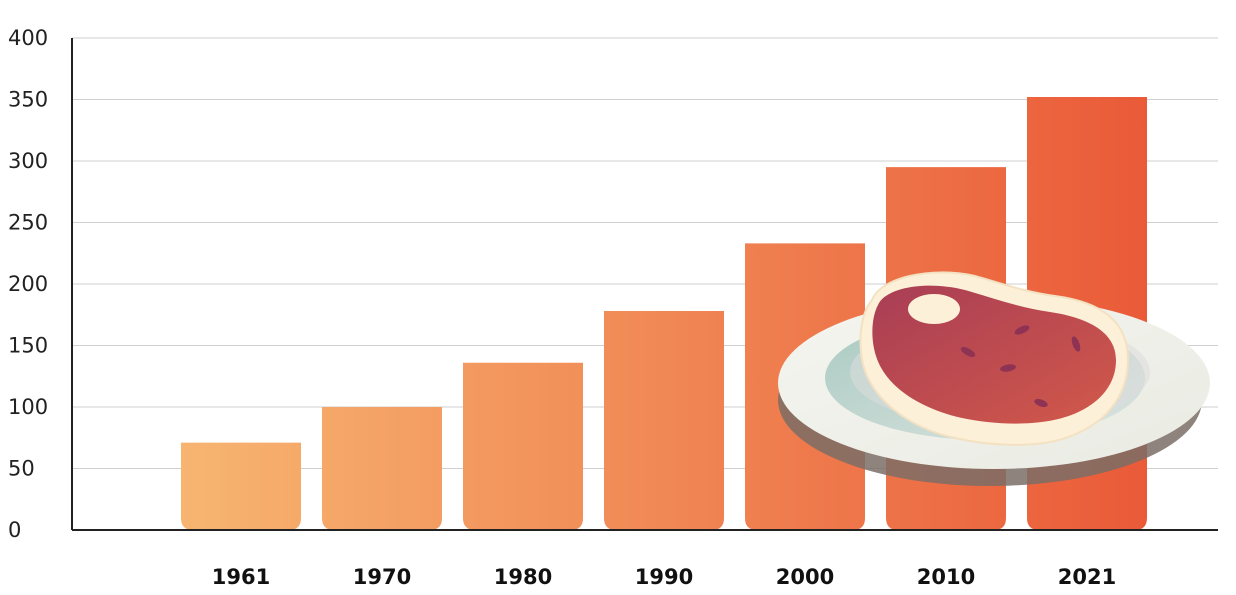 This screenshot has height=595, width=1236. What do you see at coordinates (28, 223) in the screenshot?
I see `y-tick-label: 250` at bounding box center [28, 223].